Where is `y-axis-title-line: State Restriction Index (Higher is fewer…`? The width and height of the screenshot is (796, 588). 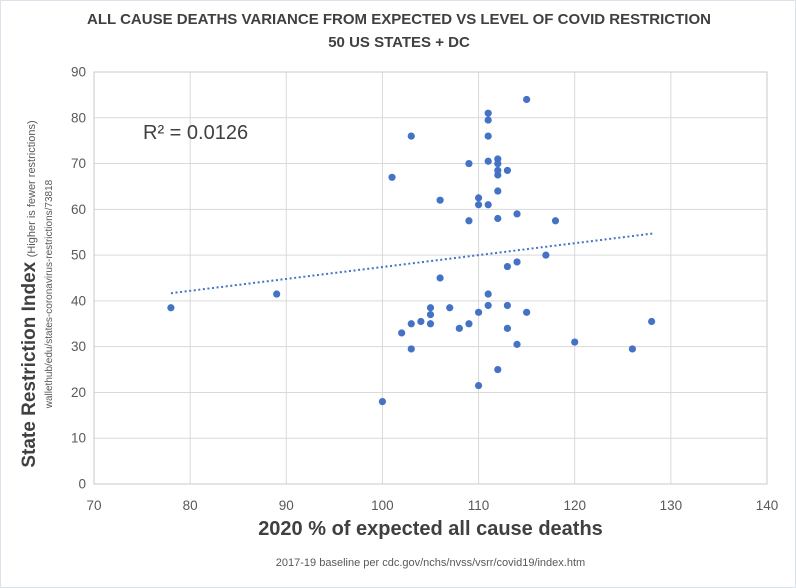
y-axis-title-line: State Restriction Index (Higher is fewer… is located at coordinates (30, 293).